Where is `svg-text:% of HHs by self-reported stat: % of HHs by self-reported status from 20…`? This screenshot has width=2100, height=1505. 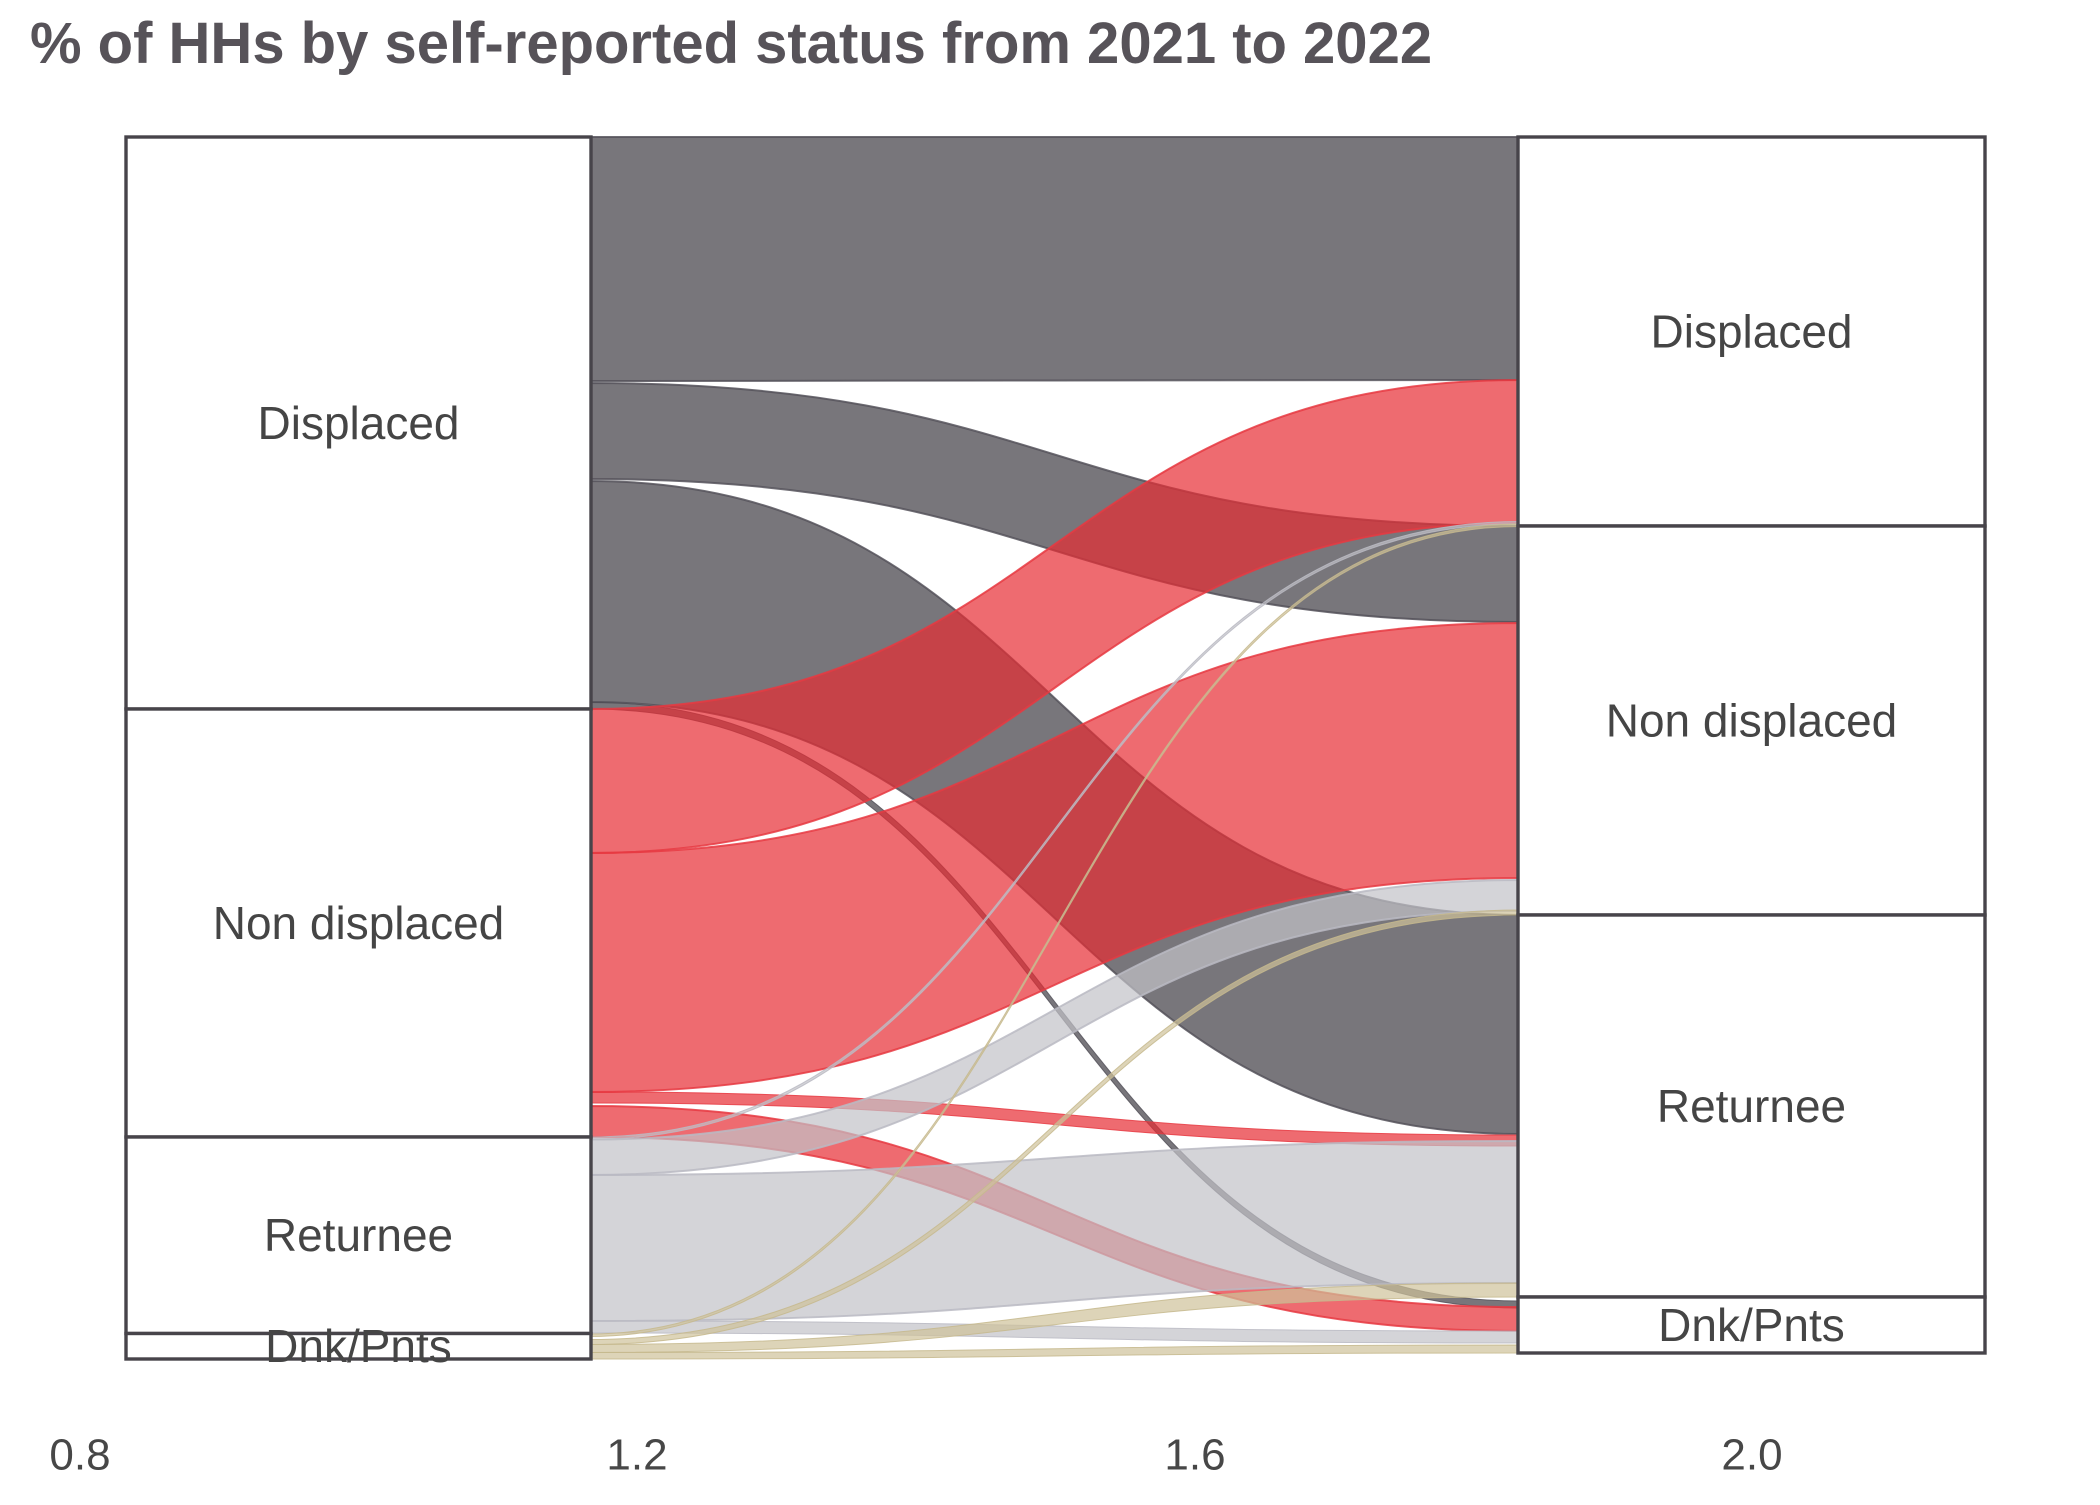 svg-text:% of HHs by self-reported stat: % of HHs by self-reported status from 20… is located at coordinates (731, 43).